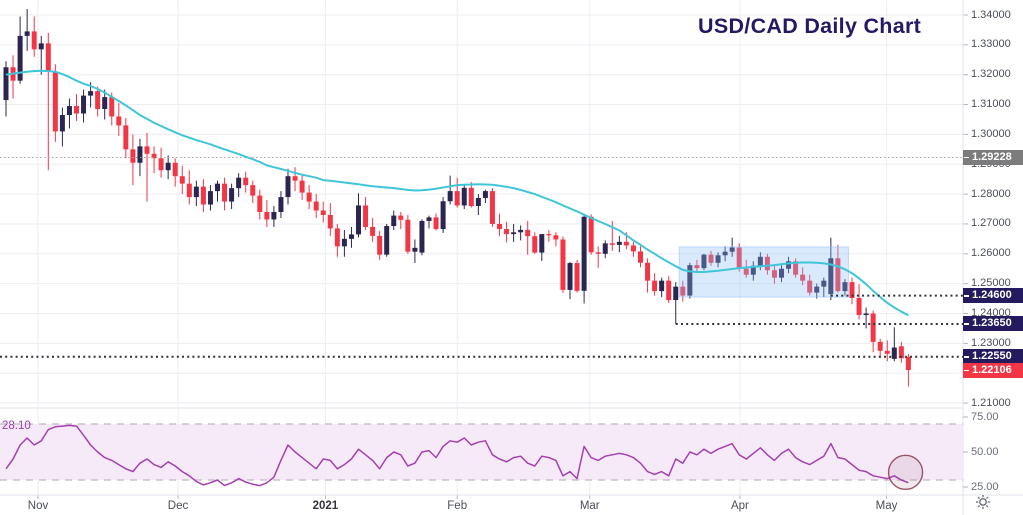  I want to click on price-level-flag: 1.29228, so click(993, 157).